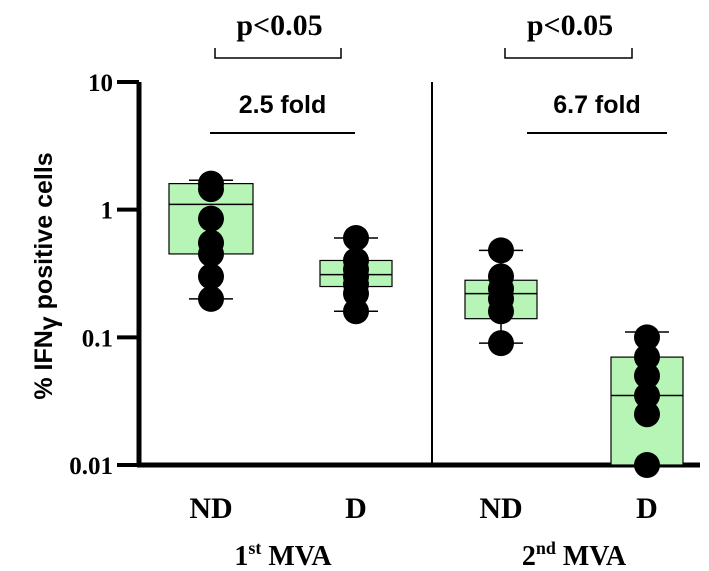 This screenshot has height=571, width=709. What do you see at coordinates (283, 105) in the screenshot?
I see `fold-change-label: 2.5 fold` at bounding box center [283, 105].